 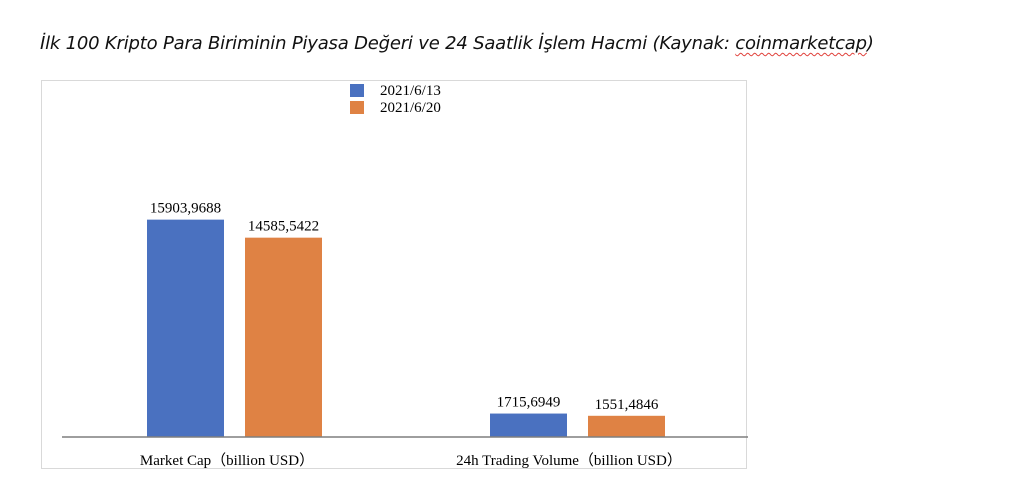 I want to click on value-label-2-2: 1551,4846, so click(x=627, y=405).